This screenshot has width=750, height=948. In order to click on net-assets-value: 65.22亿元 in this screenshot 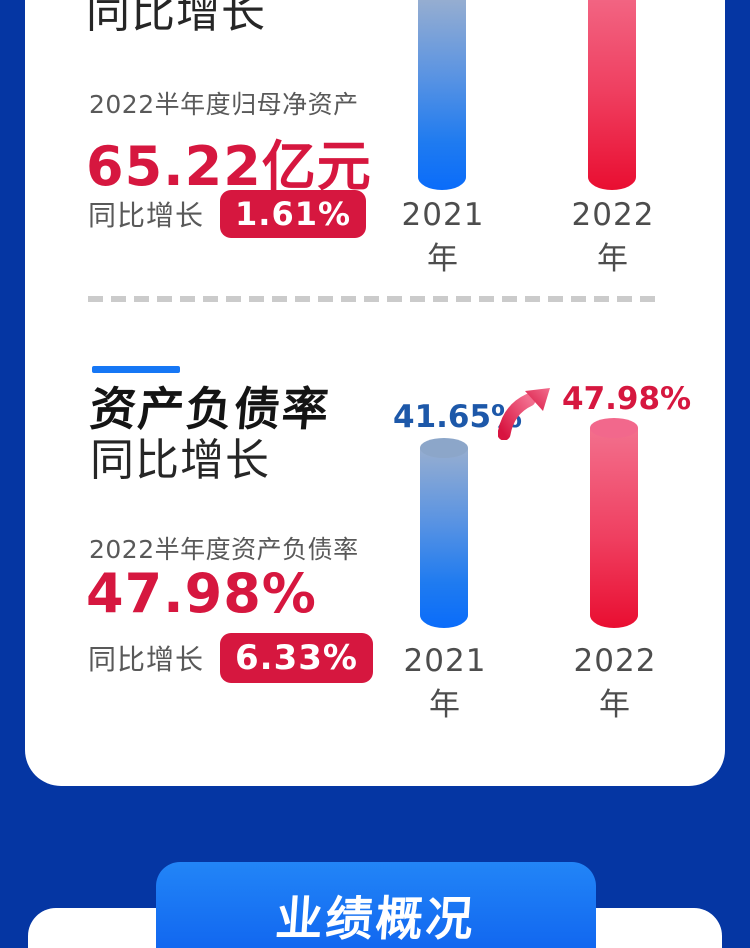, I will do `click(229, 166)`.